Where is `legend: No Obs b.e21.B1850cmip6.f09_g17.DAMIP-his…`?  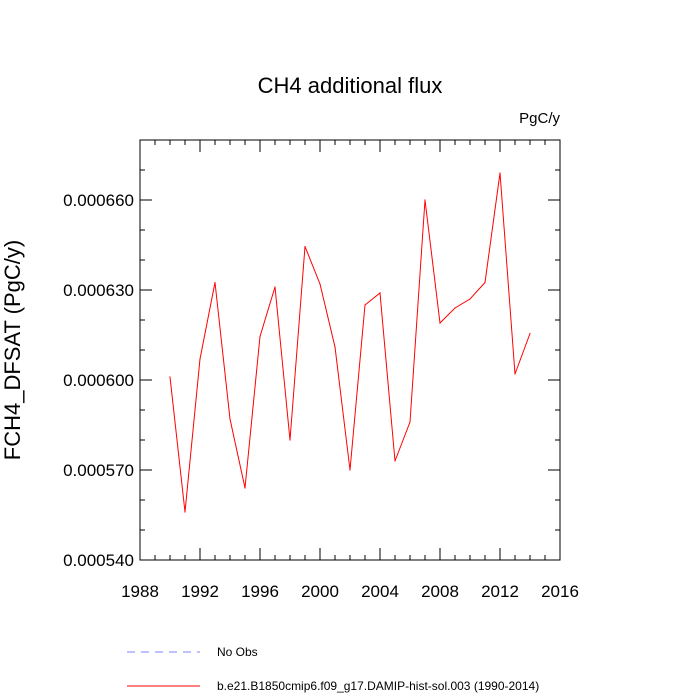 legend: No Obs b.e21.B1850cmip6.f09_g17.DAMIP-his… is located at coordinates (333, 669).